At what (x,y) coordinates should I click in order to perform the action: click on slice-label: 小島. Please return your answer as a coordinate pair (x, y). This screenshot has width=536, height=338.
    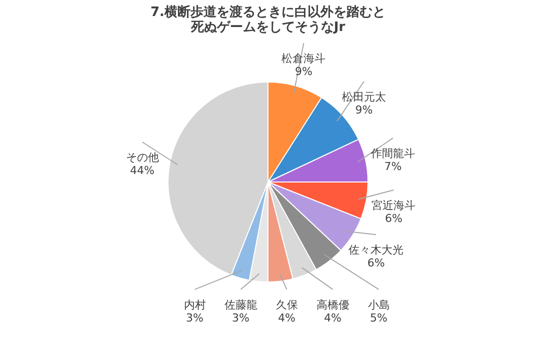
    Looking at the image, I should click on (379, 305).